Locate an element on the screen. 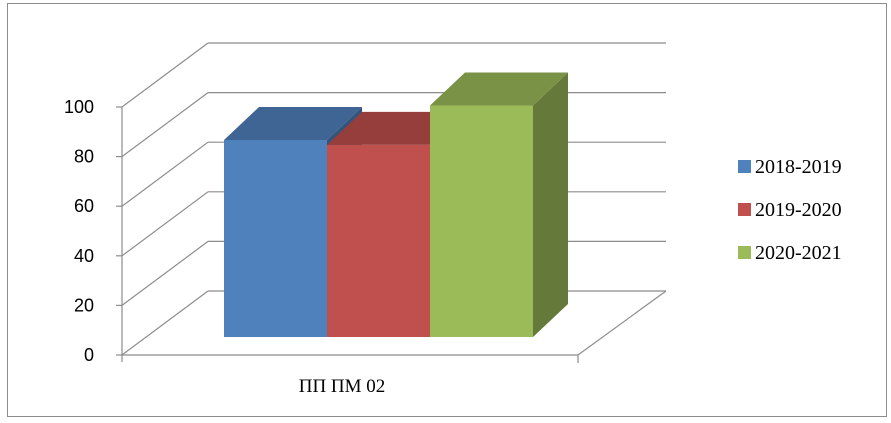  category-label: ПП ПМ 02 is located at coordinates (342, 386).